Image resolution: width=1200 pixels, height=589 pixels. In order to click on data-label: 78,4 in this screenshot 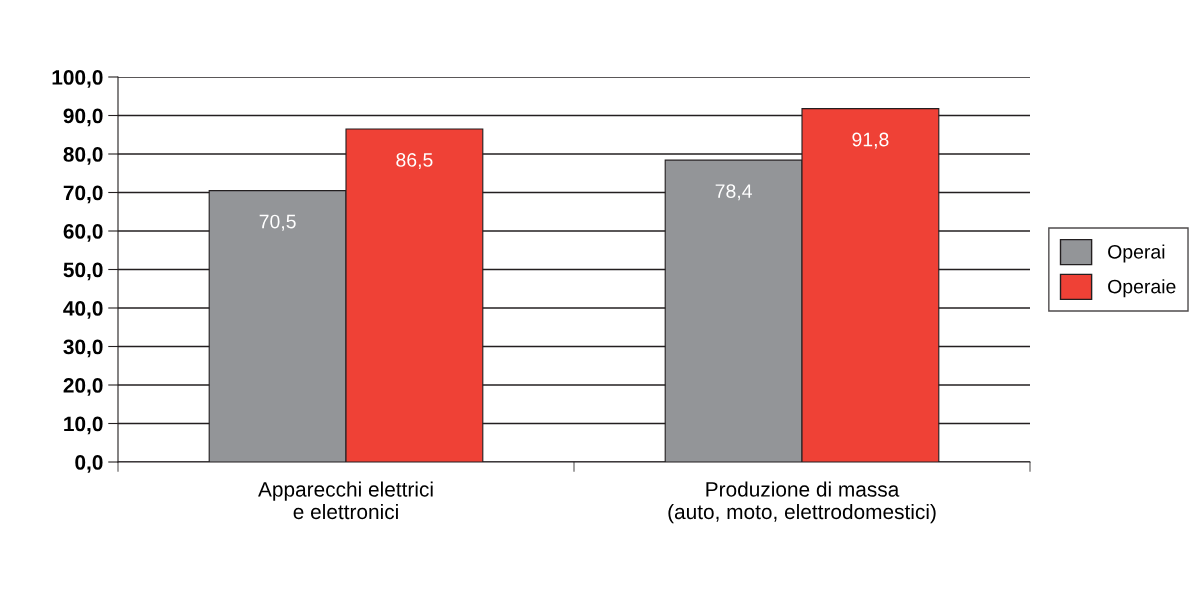, I will do `click(733, 192)`.